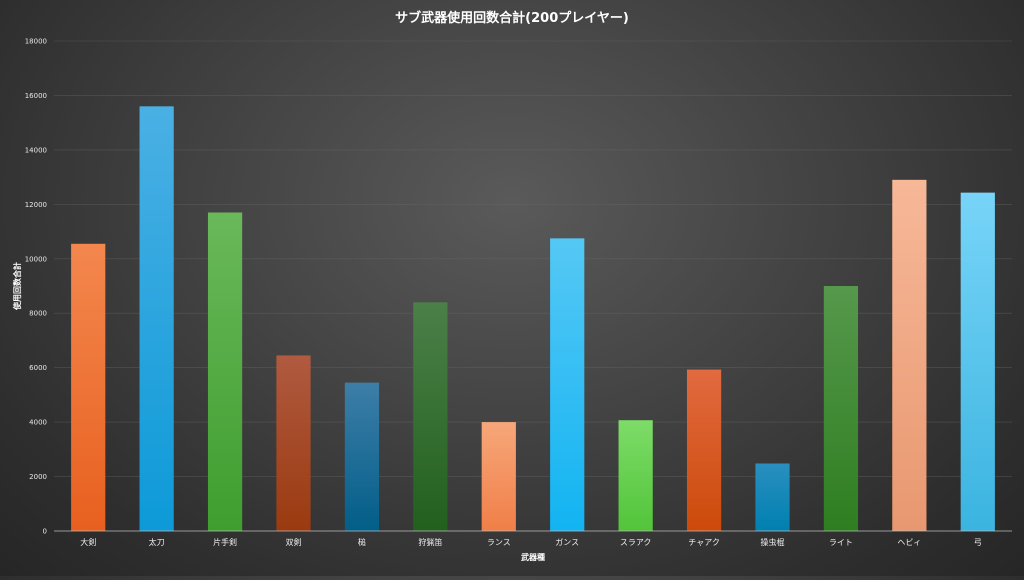 This screenshot has width=1024, height=580. I want to click on x-tick-label: 操虫棍, so click(773, 542).